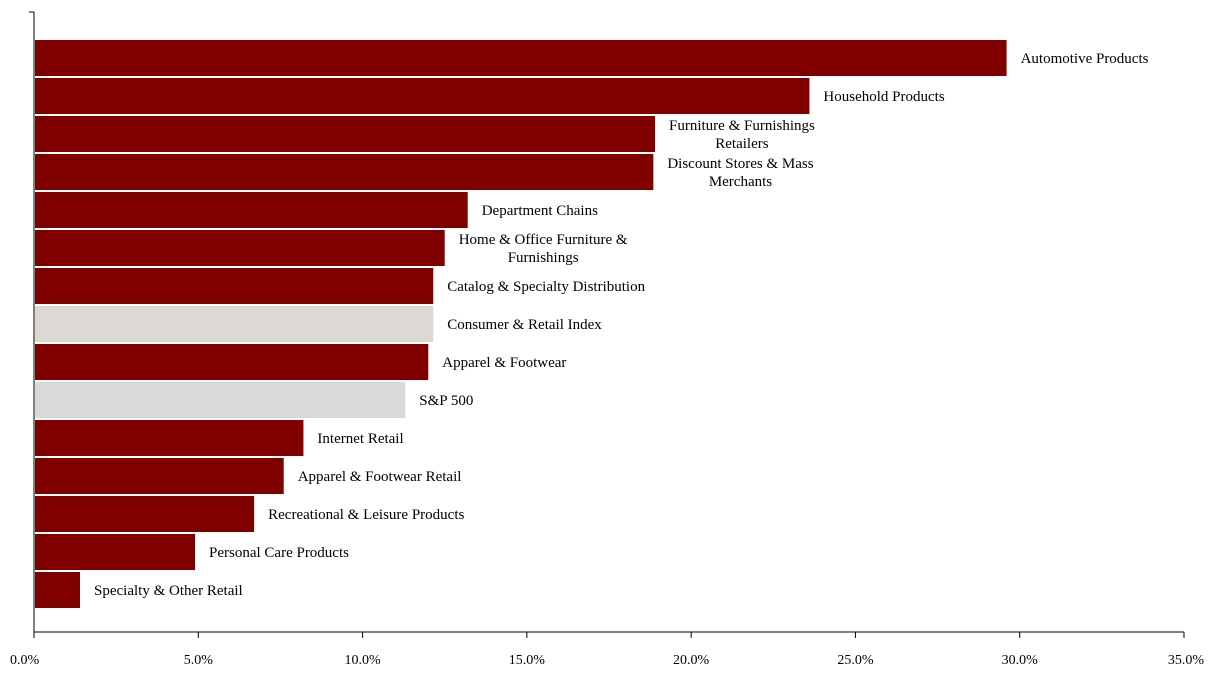 This screenshot has width=1220, height=677. What do you see at coordinates (232, 362) in the screenshot?
I see `bar-apparel-and-footwear` at bounding box center [232, 362].